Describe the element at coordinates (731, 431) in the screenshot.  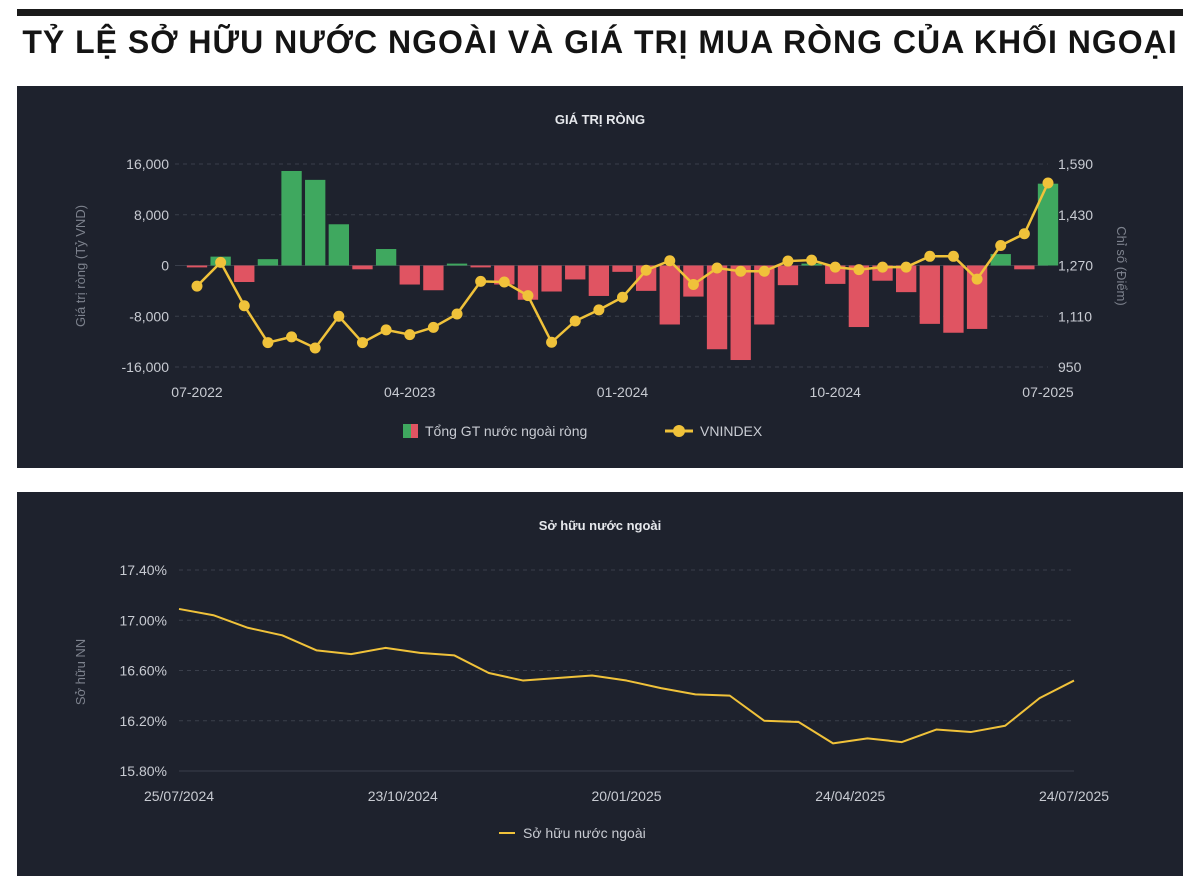
I see `legend-label-vnindex: VNINDEX` at that location.